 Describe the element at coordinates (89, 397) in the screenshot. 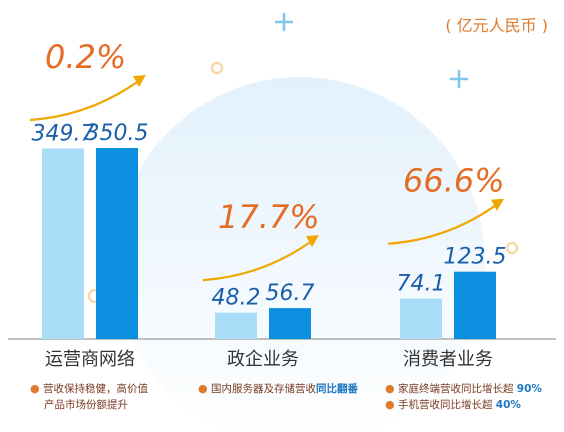

I see `carrier-note: ● 营收保持稳健，高价值 产品市场份额提升` at that location.